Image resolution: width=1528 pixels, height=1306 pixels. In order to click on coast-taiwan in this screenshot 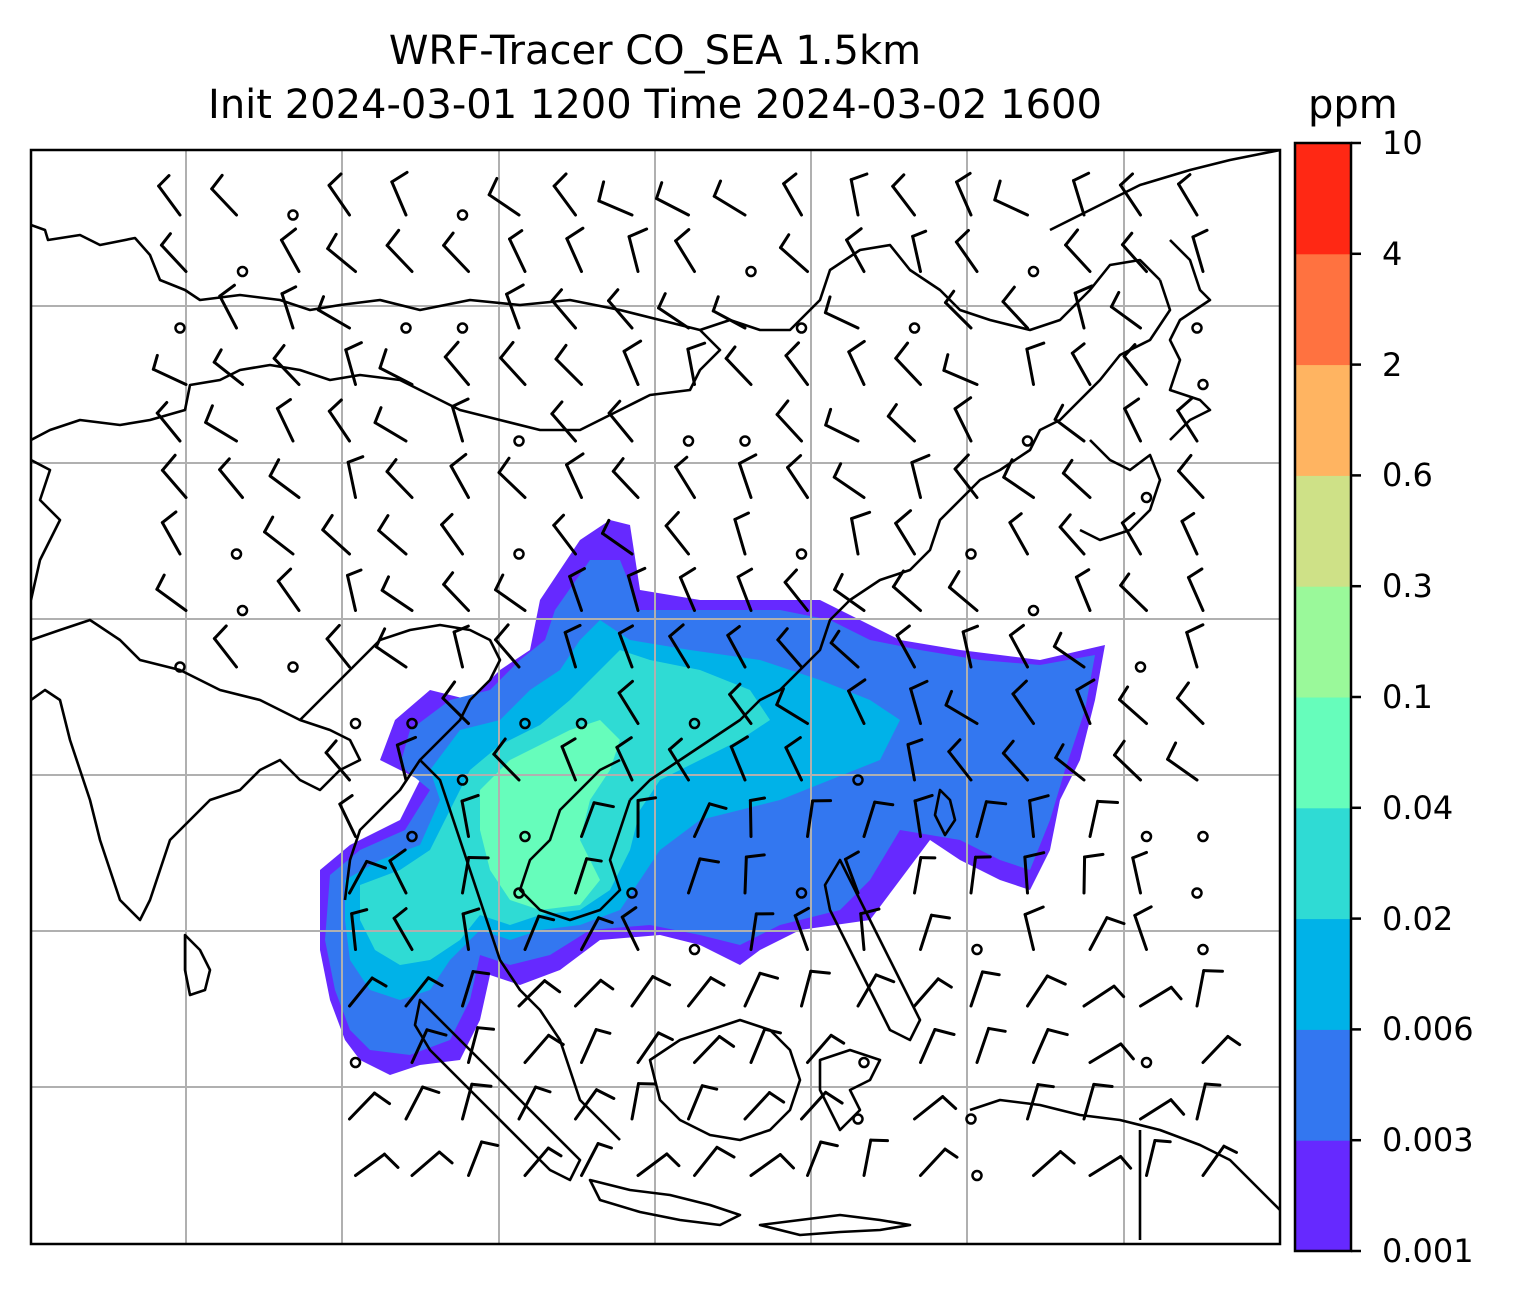, I will do `click(945, 812)`.